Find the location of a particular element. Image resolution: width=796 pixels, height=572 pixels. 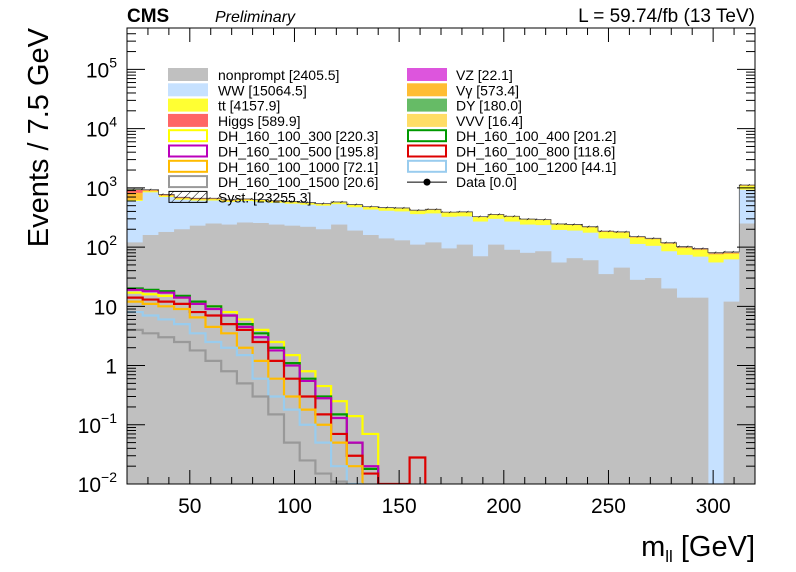

legend-entry: DH_160_100_800 [118.6] is located at coordinates (511, 152).